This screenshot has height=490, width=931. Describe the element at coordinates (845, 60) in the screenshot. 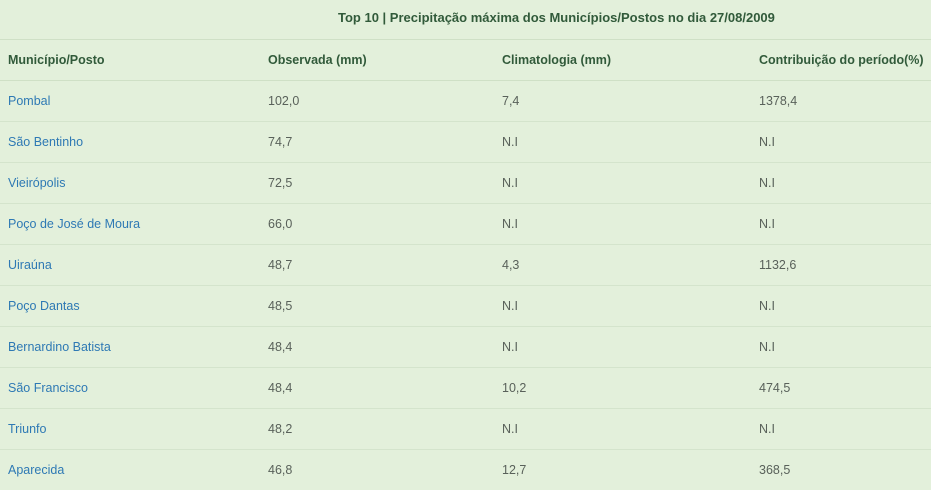

I see `column-header-contribuicao: Contribuição do período(%)` at that location.